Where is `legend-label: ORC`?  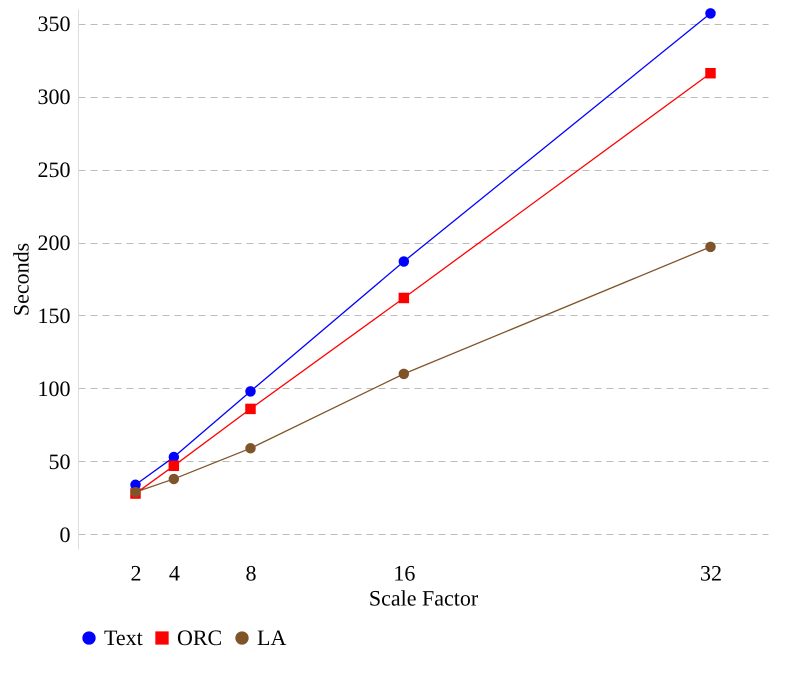 legend-label: ORC is located at coordinates (199, 637).